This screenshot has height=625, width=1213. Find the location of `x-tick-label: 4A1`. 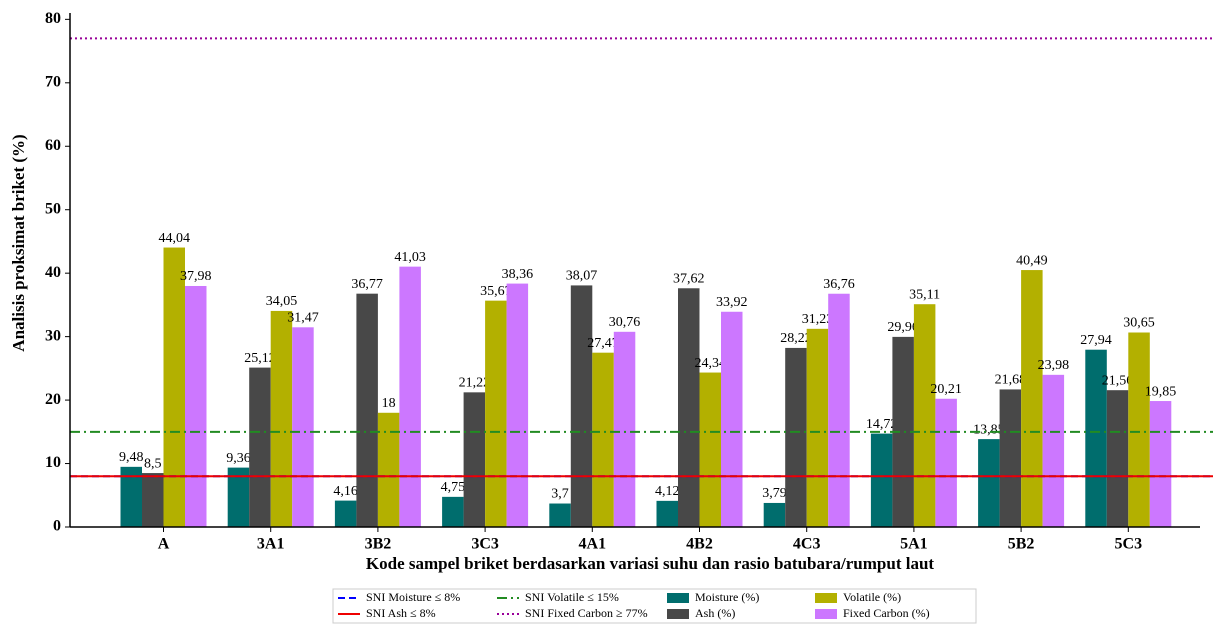

x-tick-label: 4A1 is located at coordinates (593, 544).